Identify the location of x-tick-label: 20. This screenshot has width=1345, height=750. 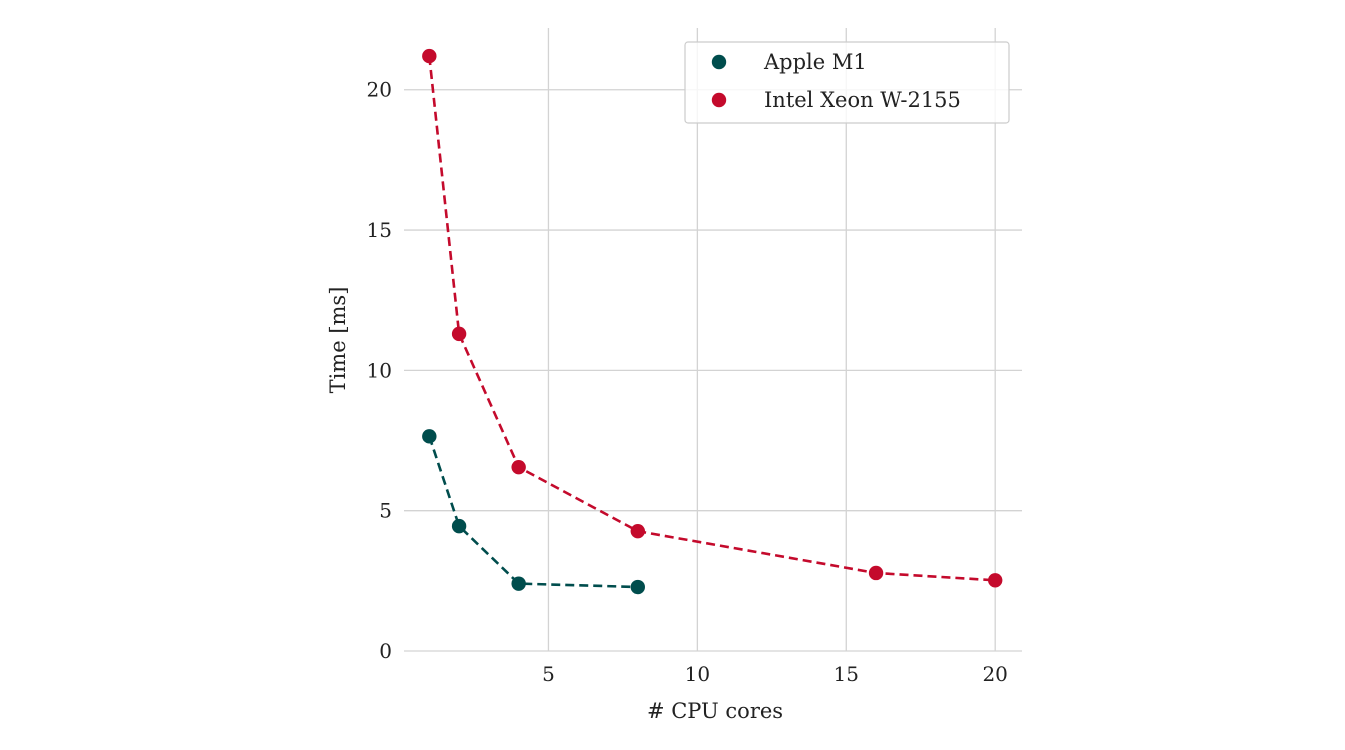
(994, 674).